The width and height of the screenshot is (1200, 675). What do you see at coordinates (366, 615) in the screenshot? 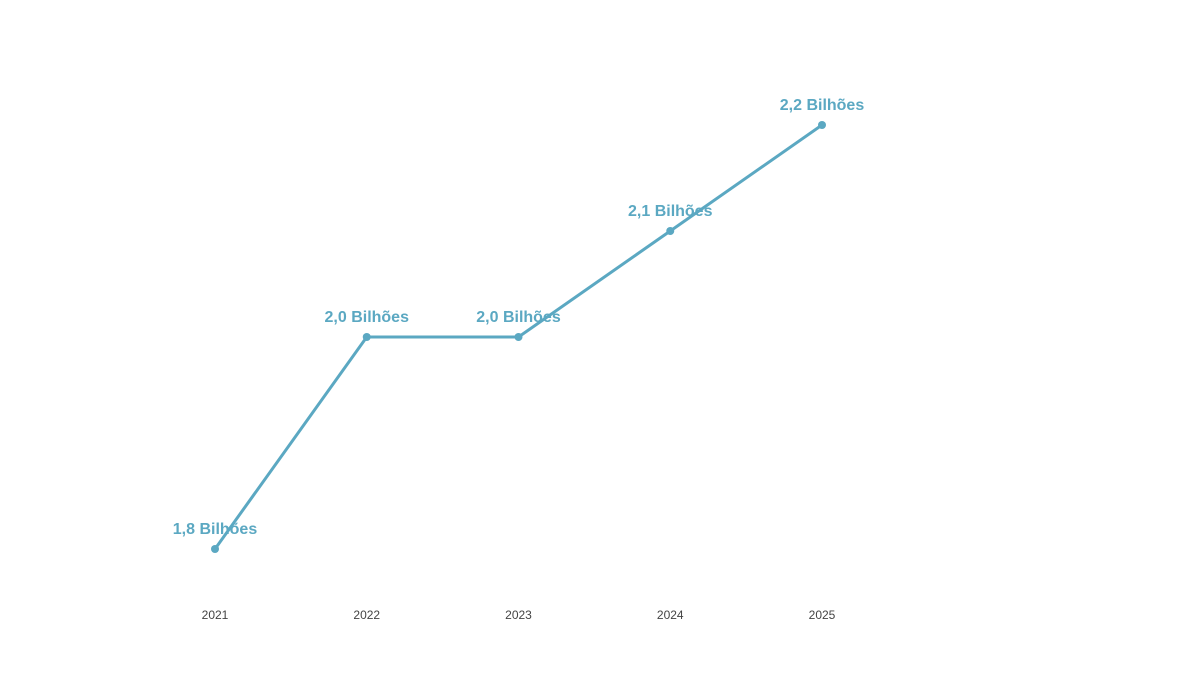
I see `x-tick-label: 2022` at bounding box center [366, 615].